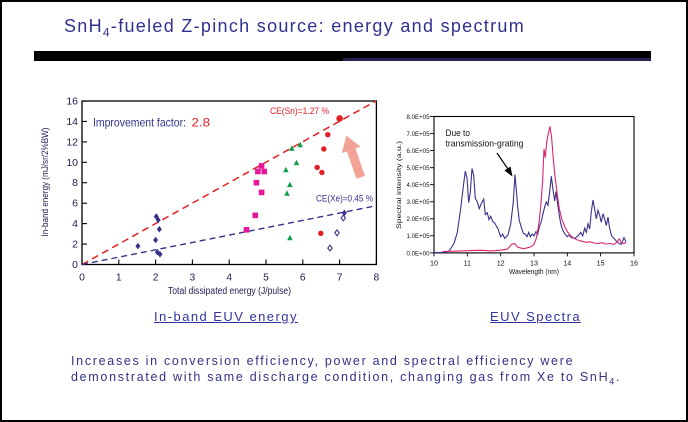  Describe the element at coordinates (139, 123) in the screenshot. I see `svg-text: Improvement factor:` at that location.